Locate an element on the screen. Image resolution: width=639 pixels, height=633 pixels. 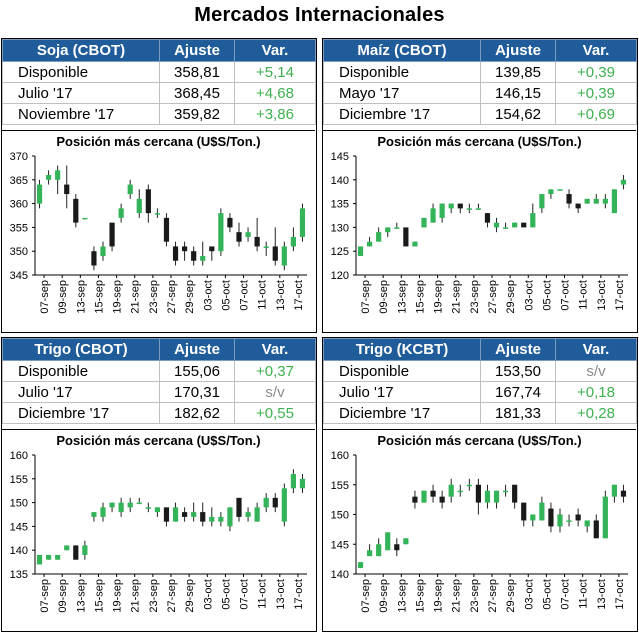
x-tick-label: 17-oct is located at coordinates (620, 295).